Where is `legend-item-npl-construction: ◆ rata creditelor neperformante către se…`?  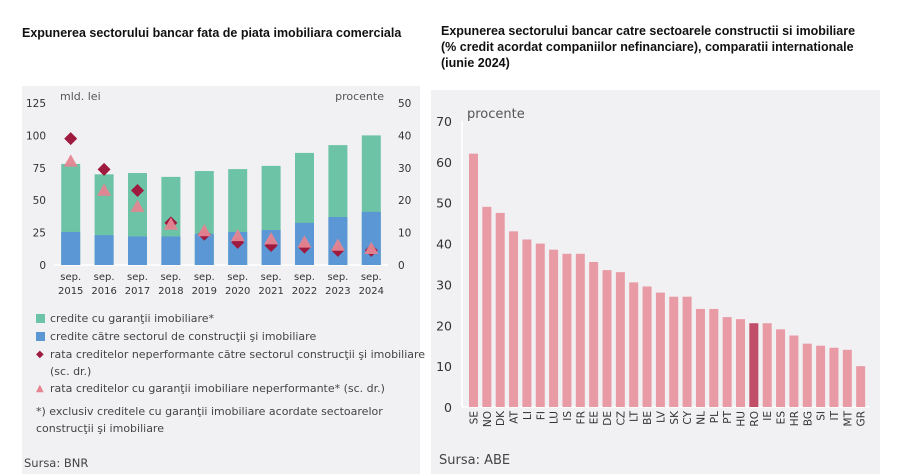
legend-item-npl-construction: ◆ rata creditelor neperformante către se… is located at coordinates (231, 363).